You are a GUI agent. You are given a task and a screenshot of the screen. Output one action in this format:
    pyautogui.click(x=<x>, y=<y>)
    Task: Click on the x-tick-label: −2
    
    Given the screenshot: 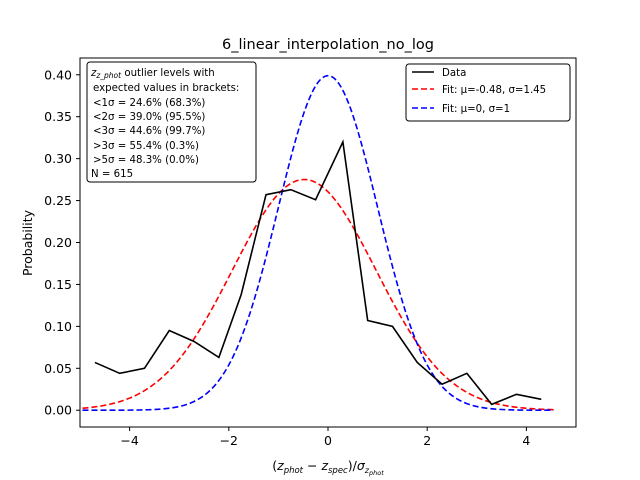 What is the action you would take?
    pyautogui.click(x=229, y=440)
    